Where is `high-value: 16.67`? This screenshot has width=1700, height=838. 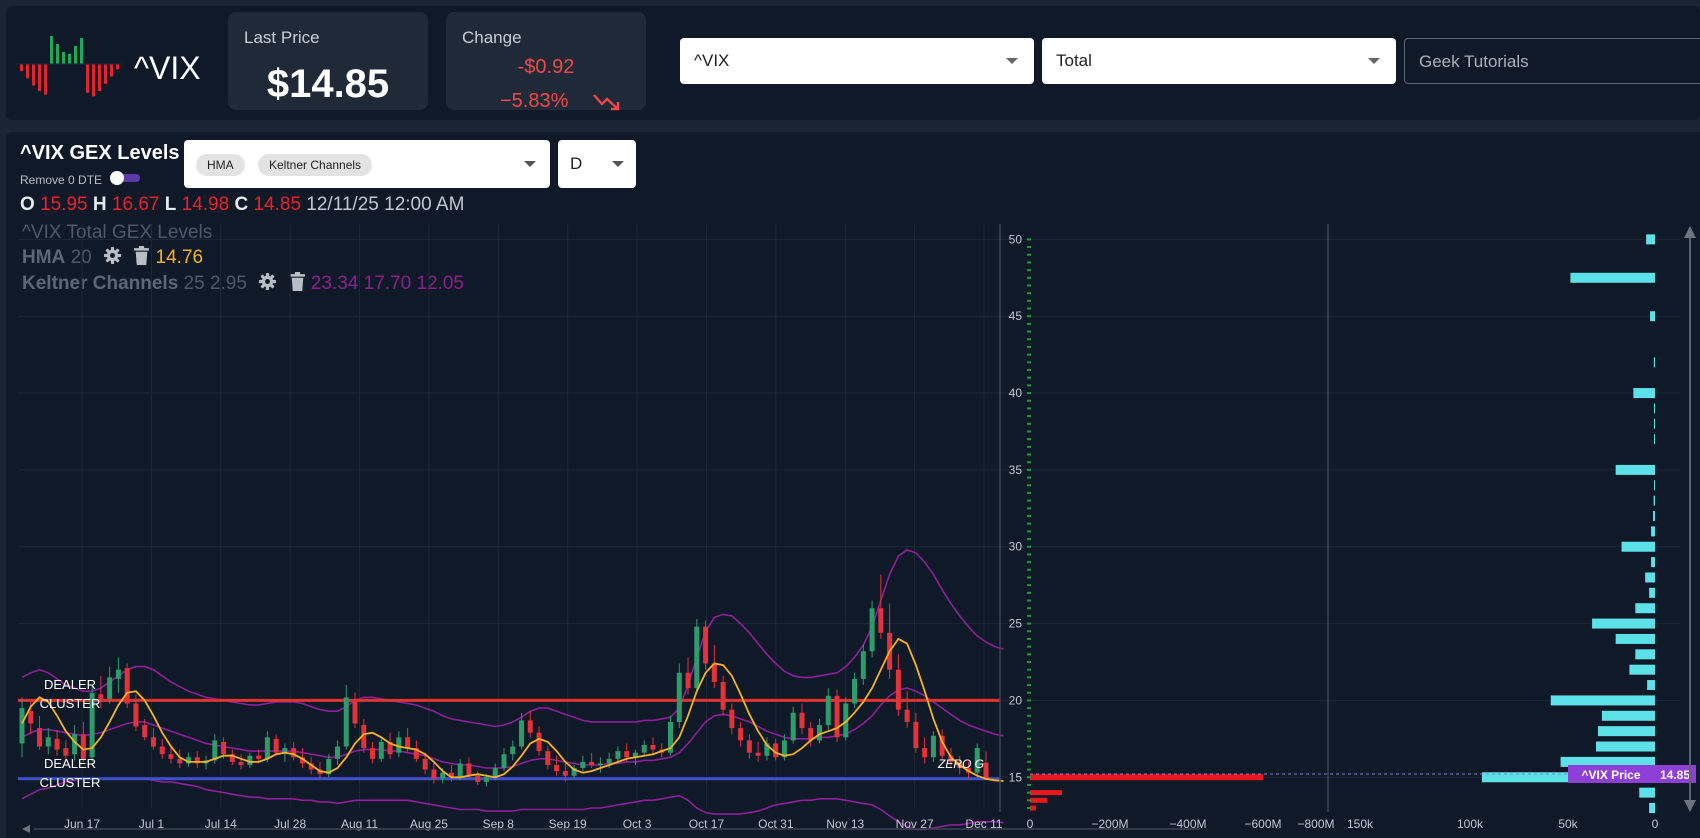
high-value: 16.67 is located at coordinates (135, 204).